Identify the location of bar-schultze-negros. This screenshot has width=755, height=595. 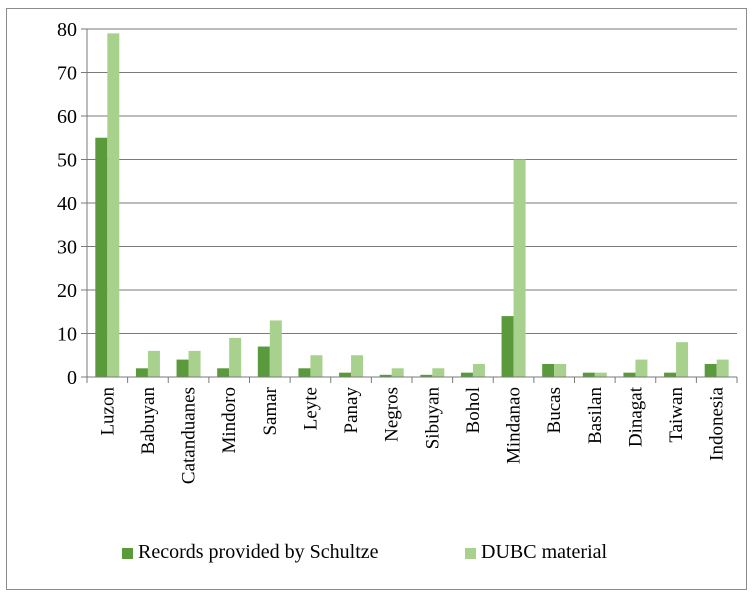
(385, 375).